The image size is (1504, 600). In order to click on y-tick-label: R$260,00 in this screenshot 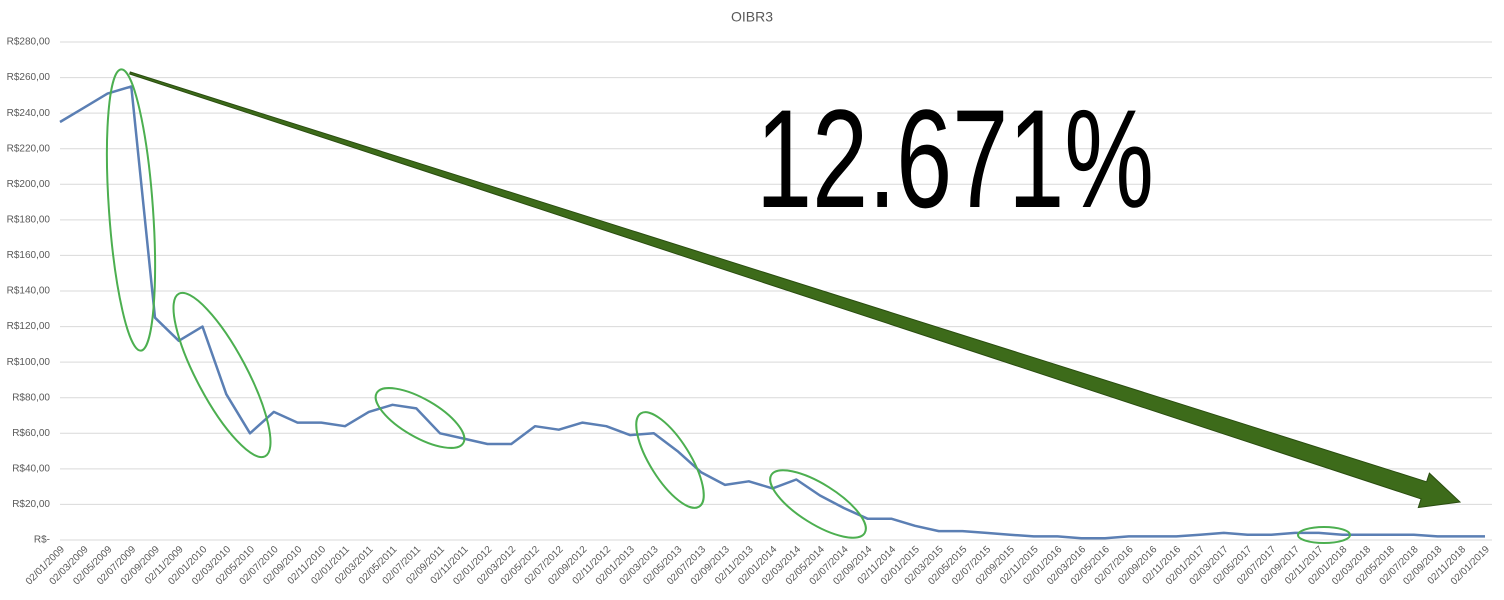, I will do `click(29, 77)`.